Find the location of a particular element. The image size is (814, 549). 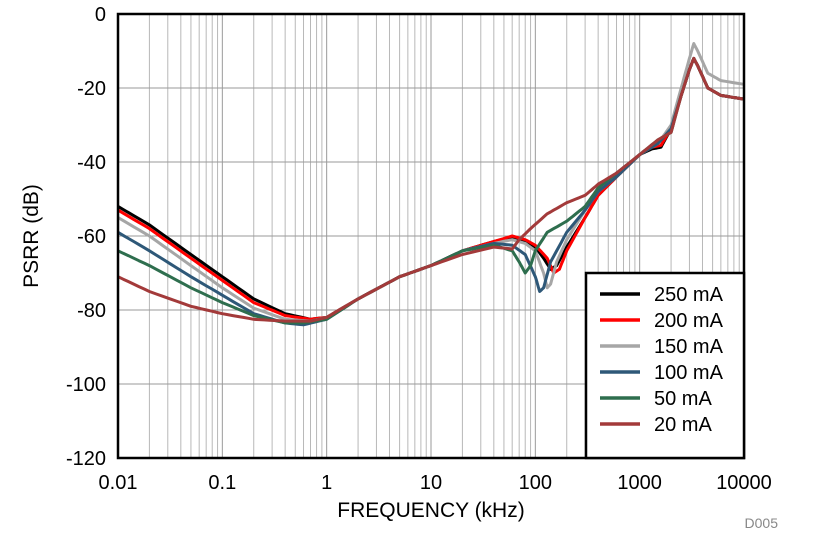

x-tick-label: 0.1 is located at coordinates (222, 483).